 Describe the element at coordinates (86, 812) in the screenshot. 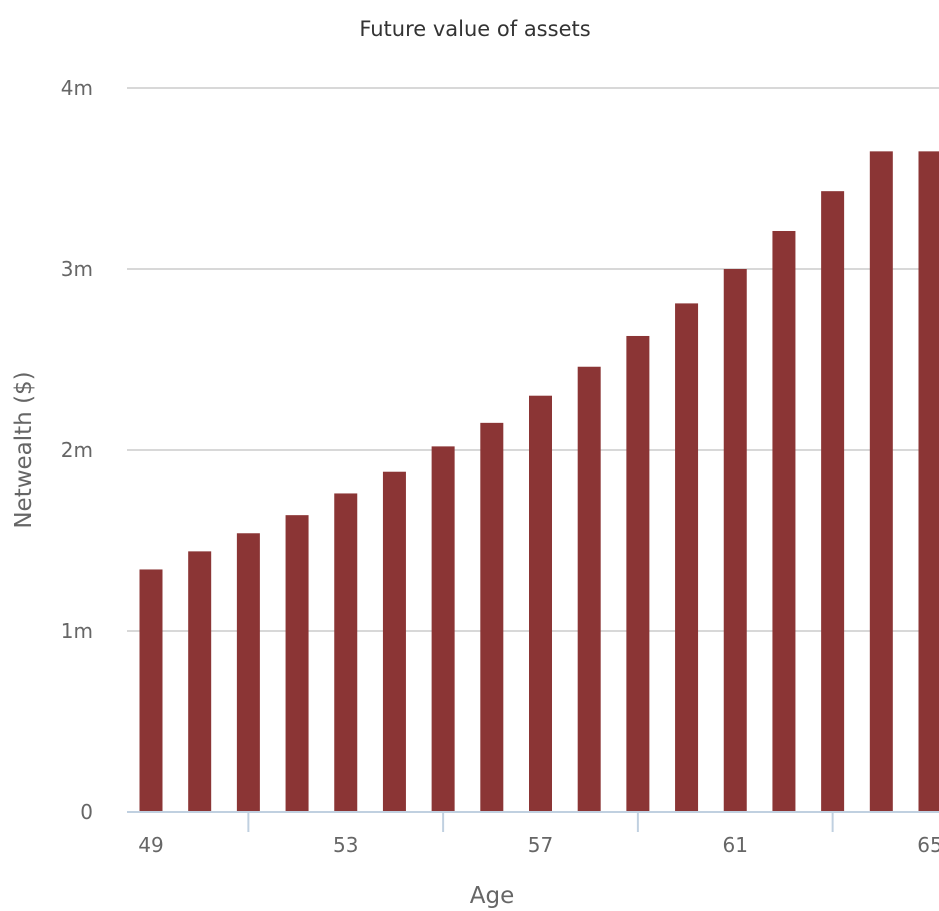

I see `y-tick-label: 0` at that location.